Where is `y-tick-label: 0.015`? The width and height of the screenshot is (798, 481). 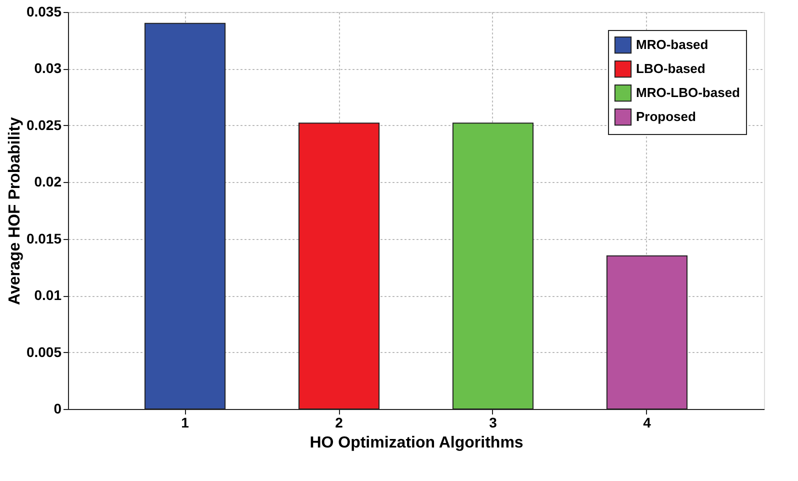
y-tick-label: 0.015 is located at coordinates (44, 238).